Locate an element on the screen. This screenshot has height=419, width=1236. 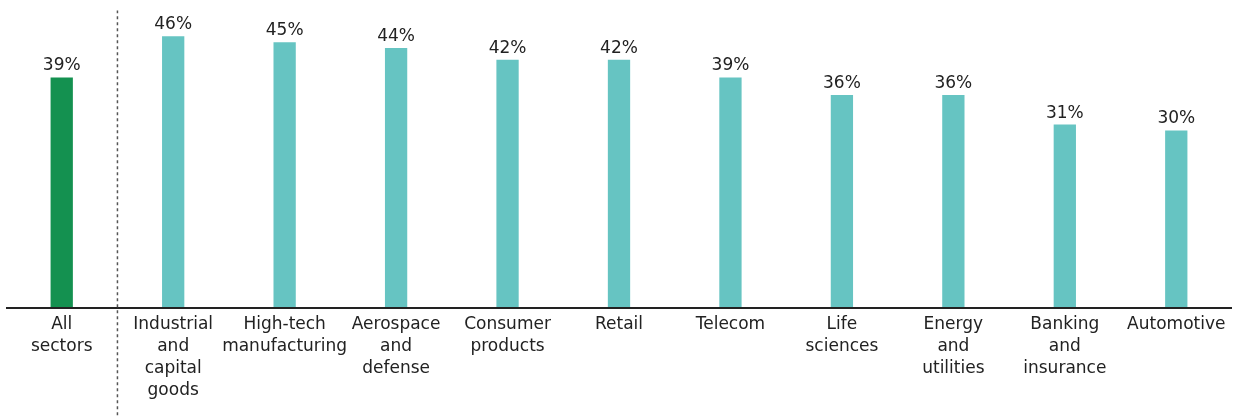
x-tick-label: Industrial and capital goods is located at coordinates (173, 356).